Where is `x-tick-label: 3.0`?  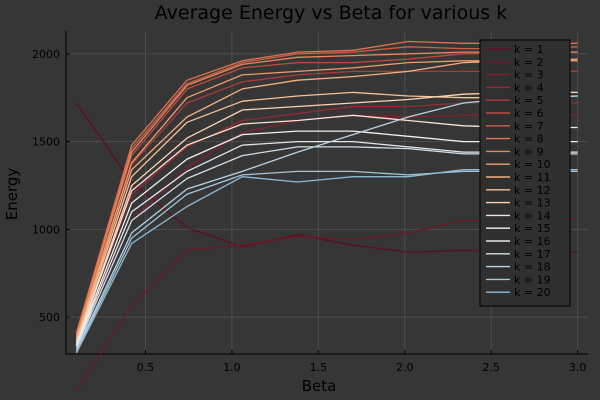
x-tick-label: 3.0 is located at coordinates (578, 367).